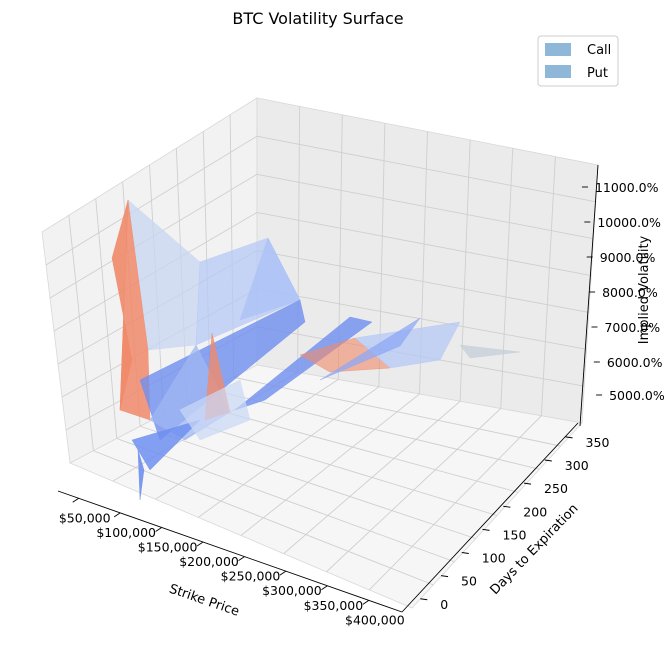 The height and width of the screenshot is (658, 668). Describe the element at coordinates (251, 576) in the screenshot. I see `x-tick-label: $250,000` at that location.